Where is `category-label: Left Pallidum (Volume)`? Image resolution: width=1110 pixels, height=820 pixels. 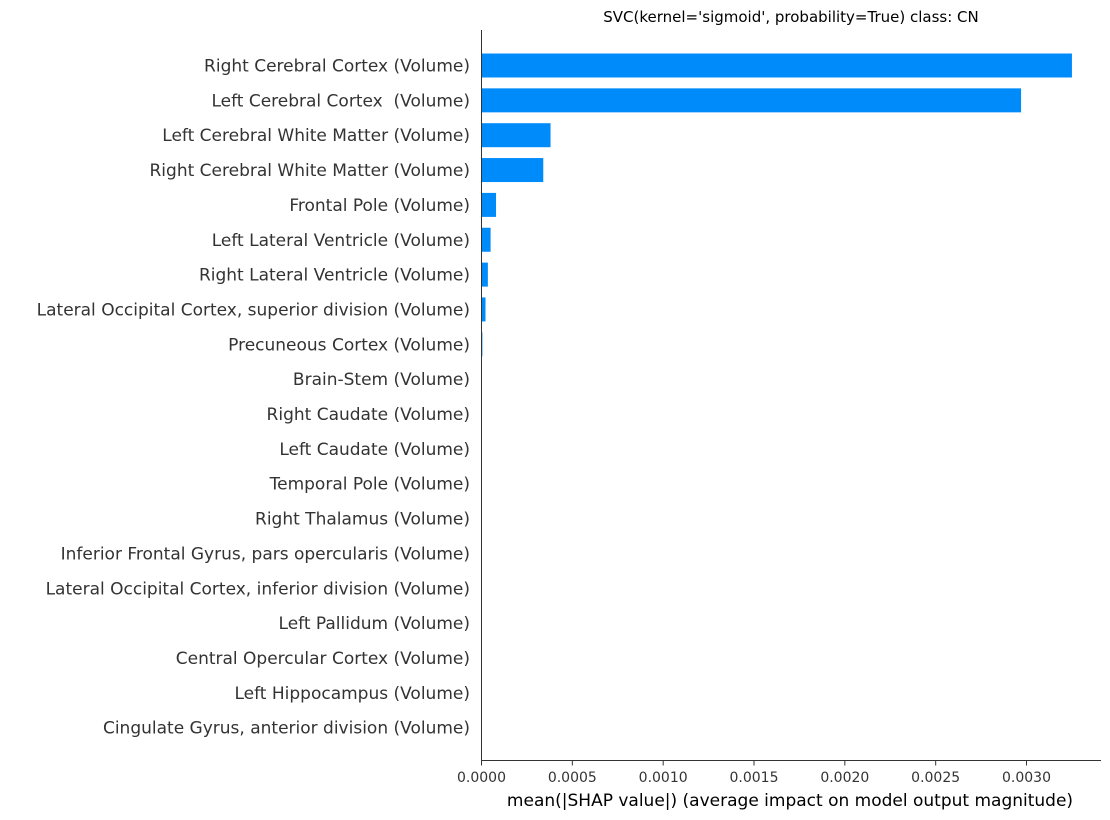 category-label: Left Pallidum (Volume) is located at coordinates (374, 624).